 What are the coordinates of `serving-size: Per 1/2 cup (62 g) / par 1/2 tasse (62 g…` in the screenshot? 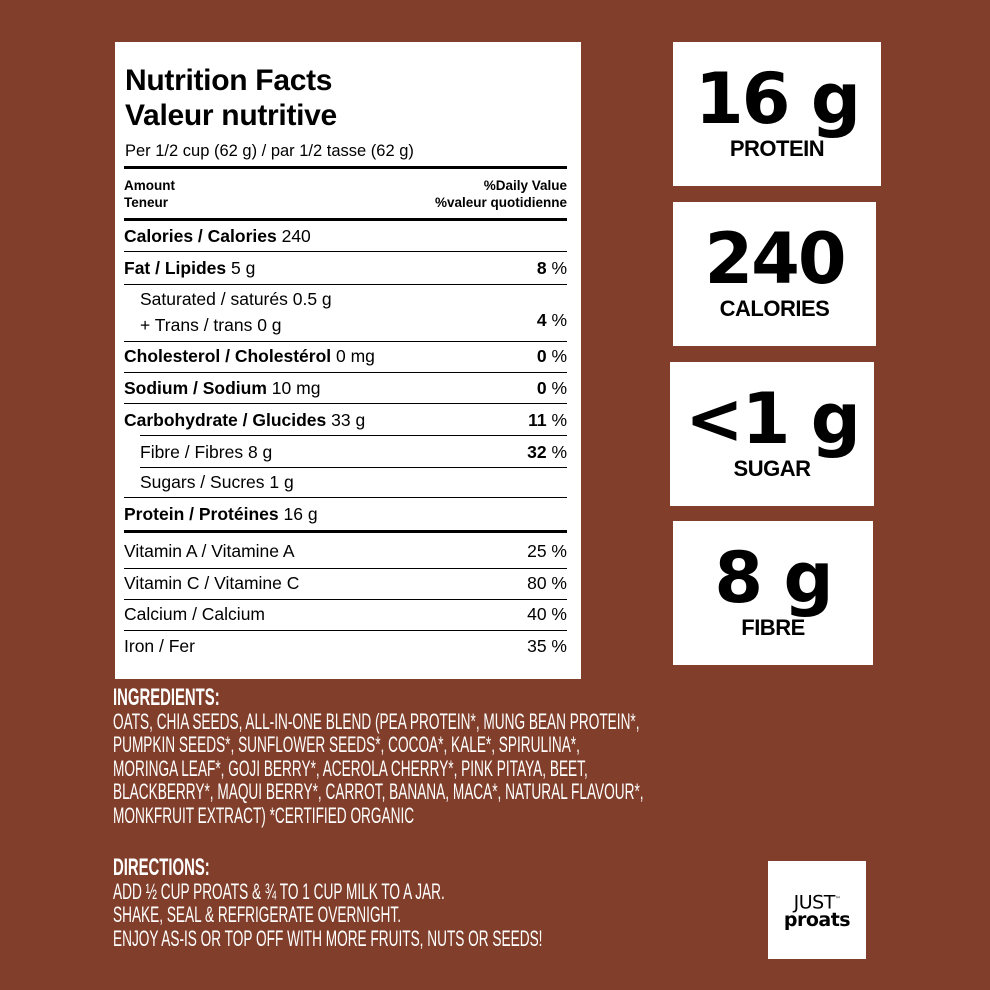 It's located at (269, 151).